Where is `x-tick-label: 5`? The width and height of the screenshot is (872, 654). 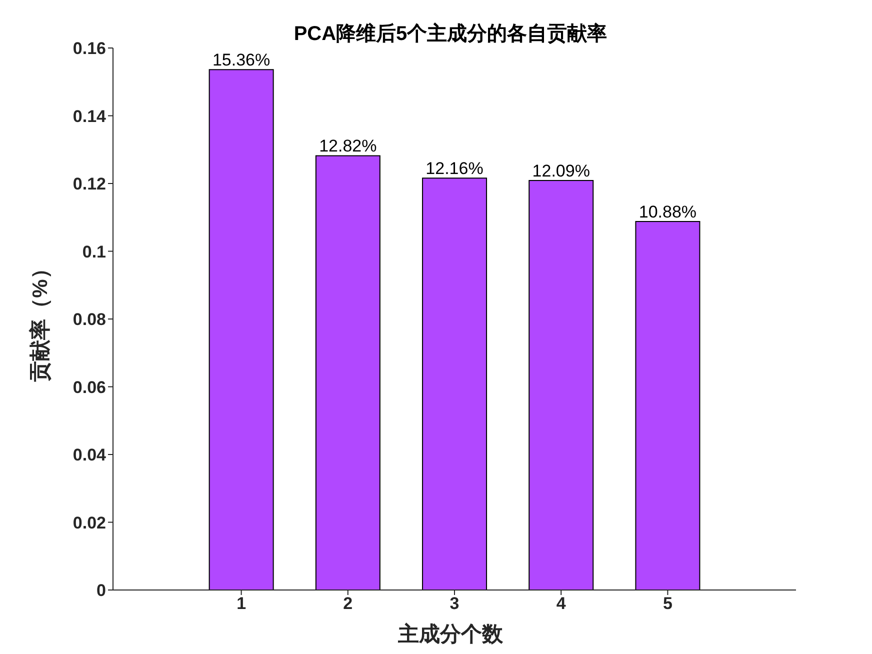
x-tick-label: 5 is located at coordinates (667, 604).